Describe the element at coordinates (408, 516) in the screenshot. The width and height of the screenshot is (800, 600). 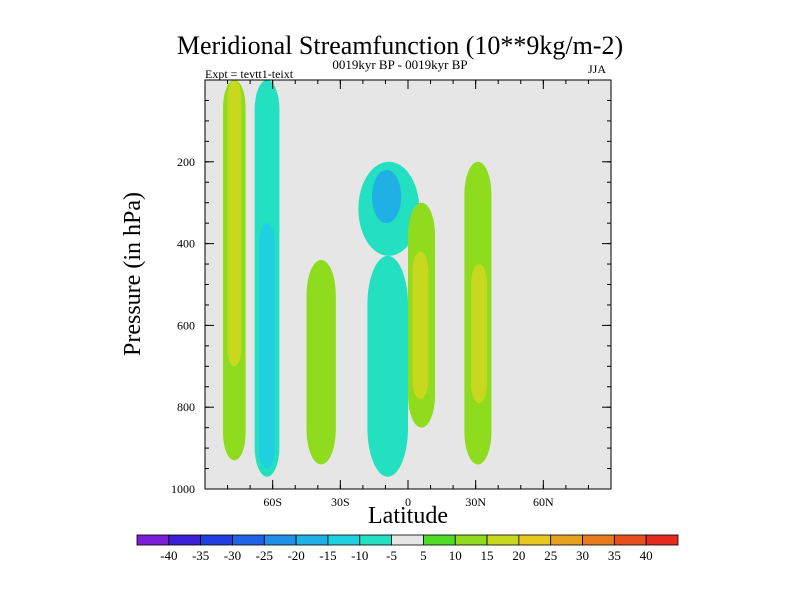
I see `x-axis-label: Latitude` at that location.